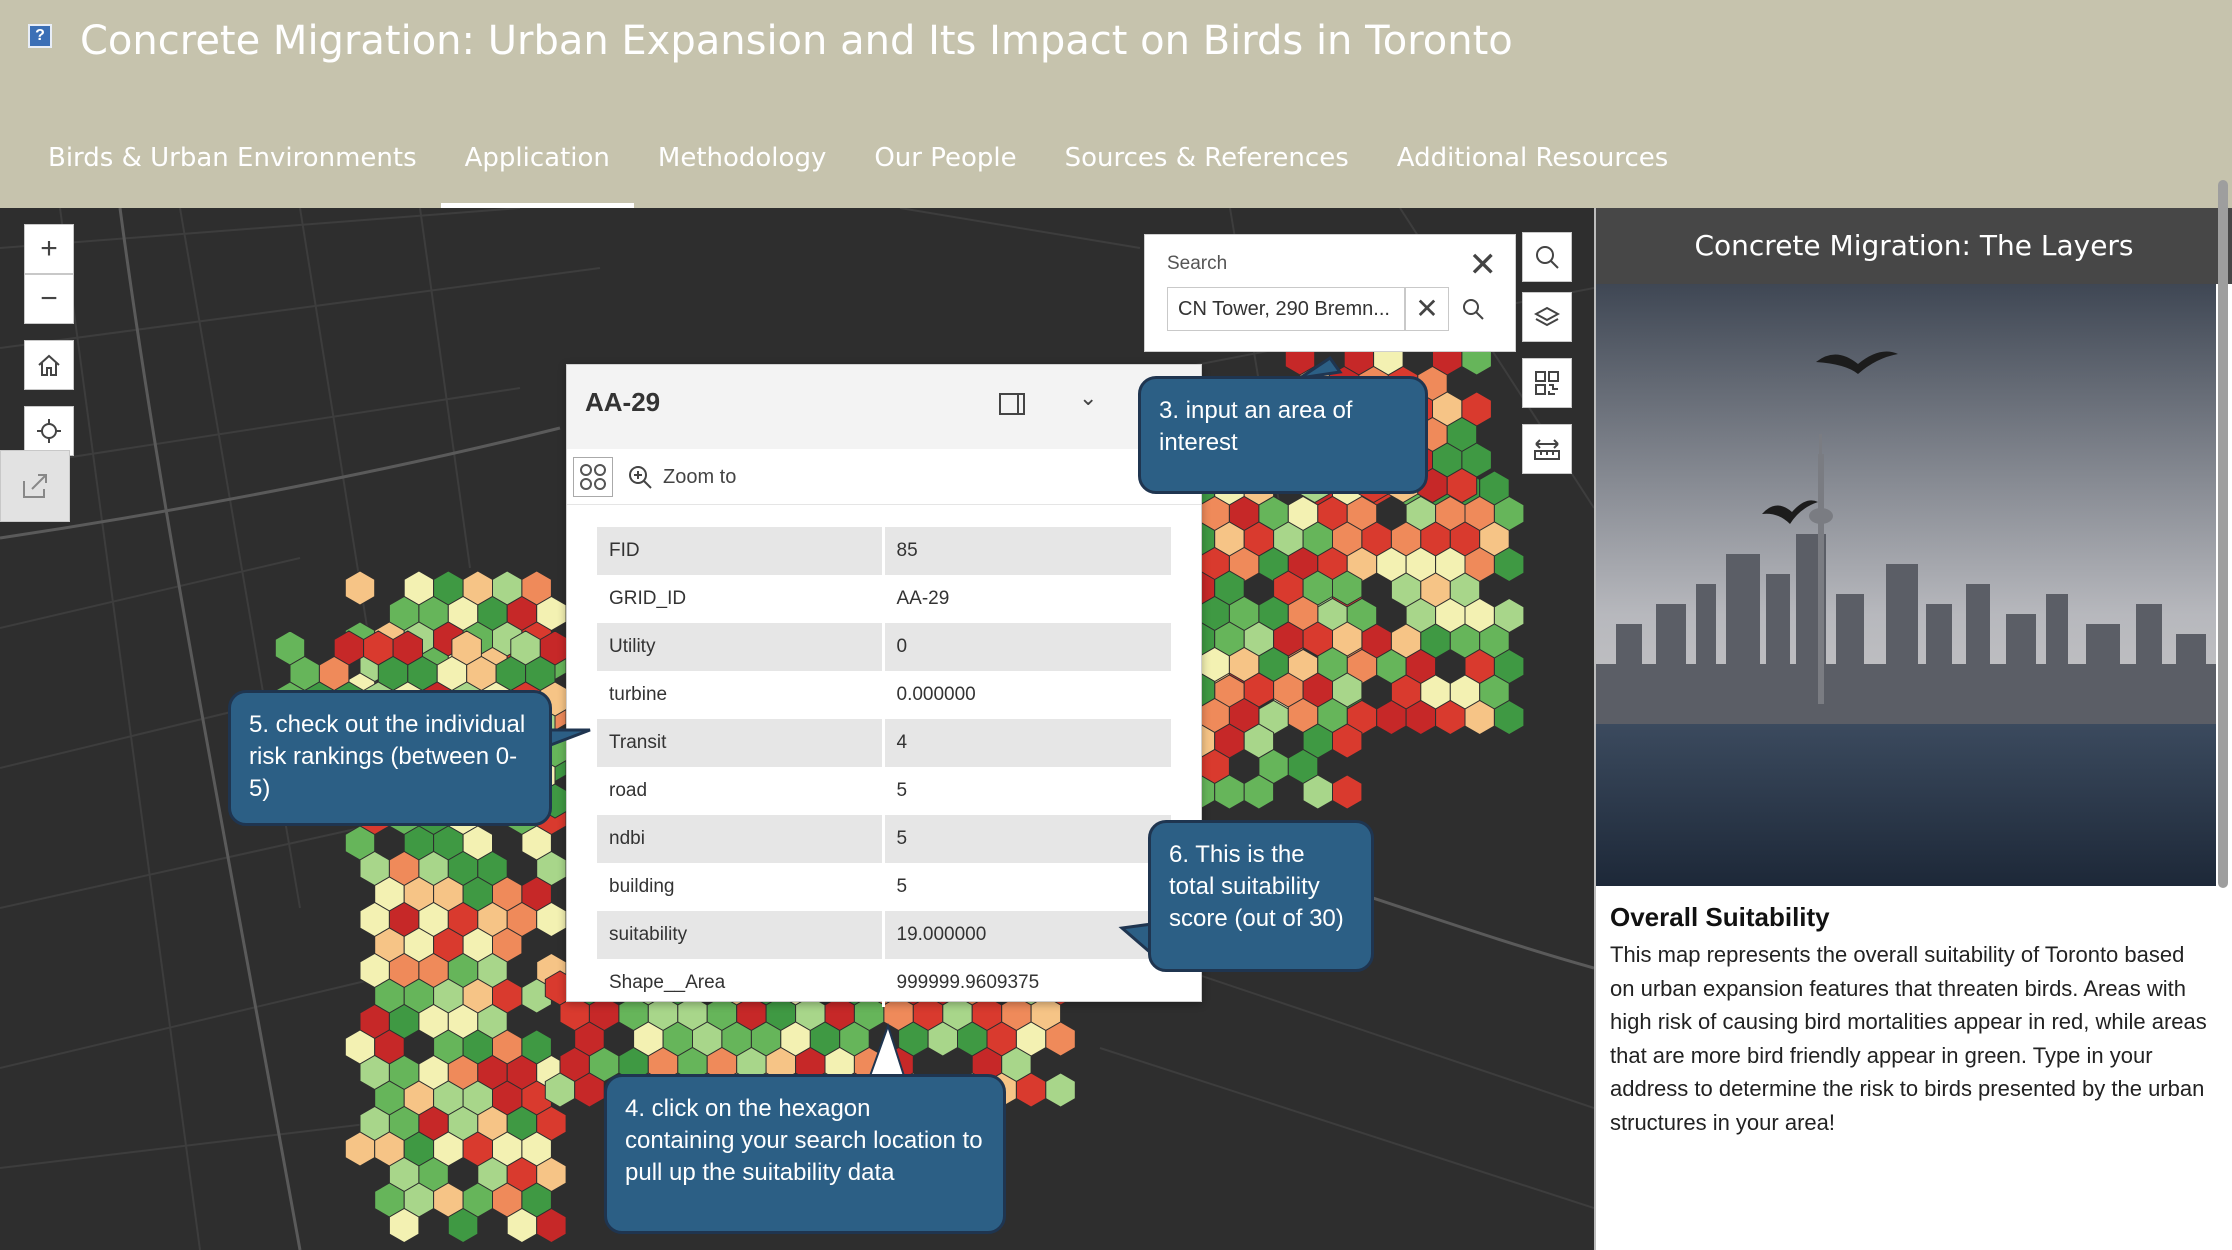 The width and height of the screenshot is (2232, 1250). I want to click on layers-icon, so click(1547, 316).